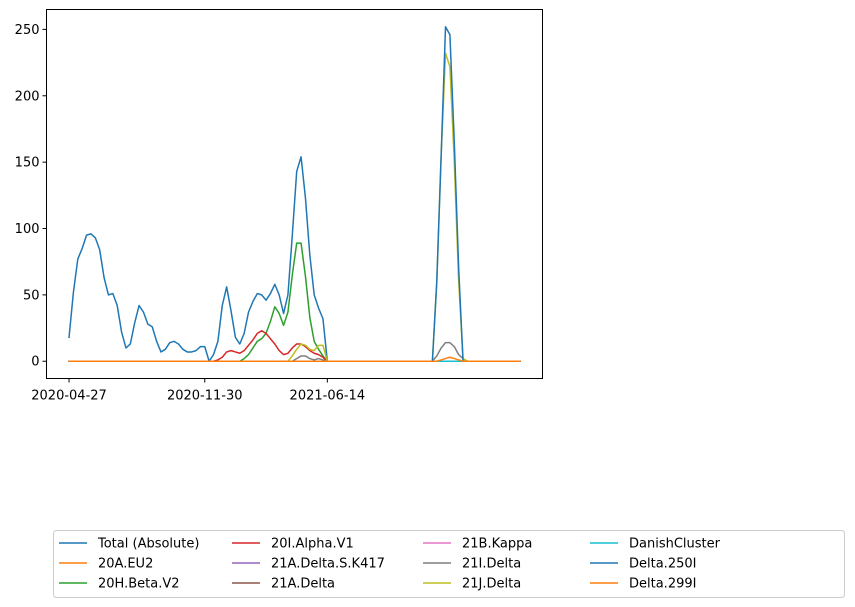  Describe the element at coordinates (31, 196) in the screenshot. I see `y-axis: 0 50 100 150 200 250` at that location.